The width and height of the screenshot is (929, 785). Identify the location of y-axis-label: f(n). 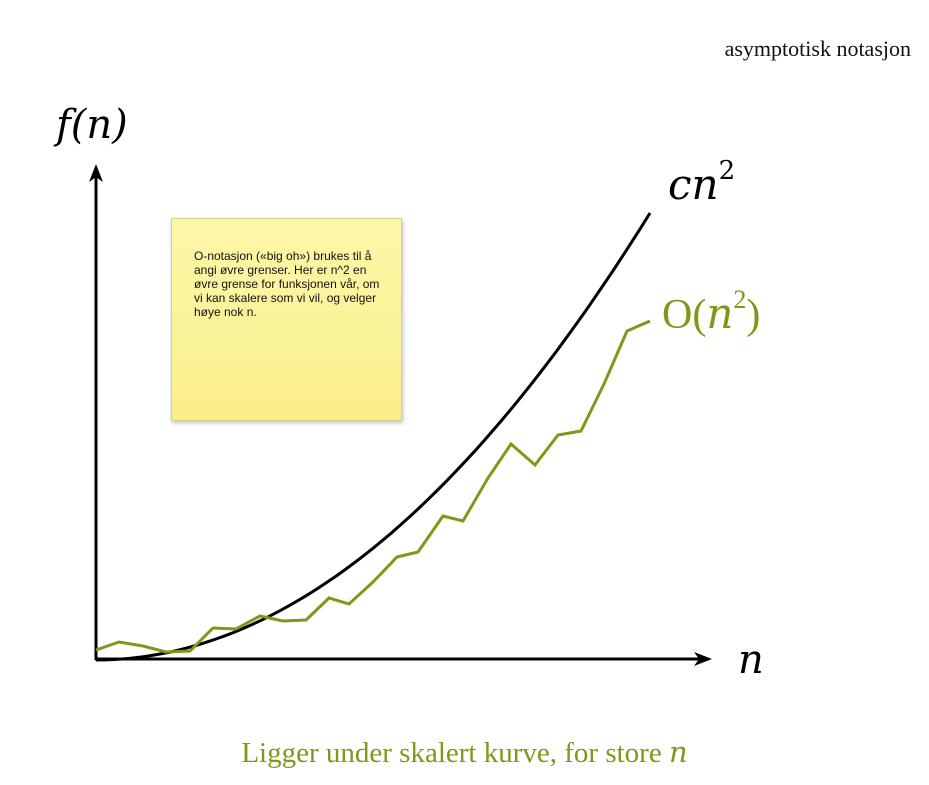
(90, 125).